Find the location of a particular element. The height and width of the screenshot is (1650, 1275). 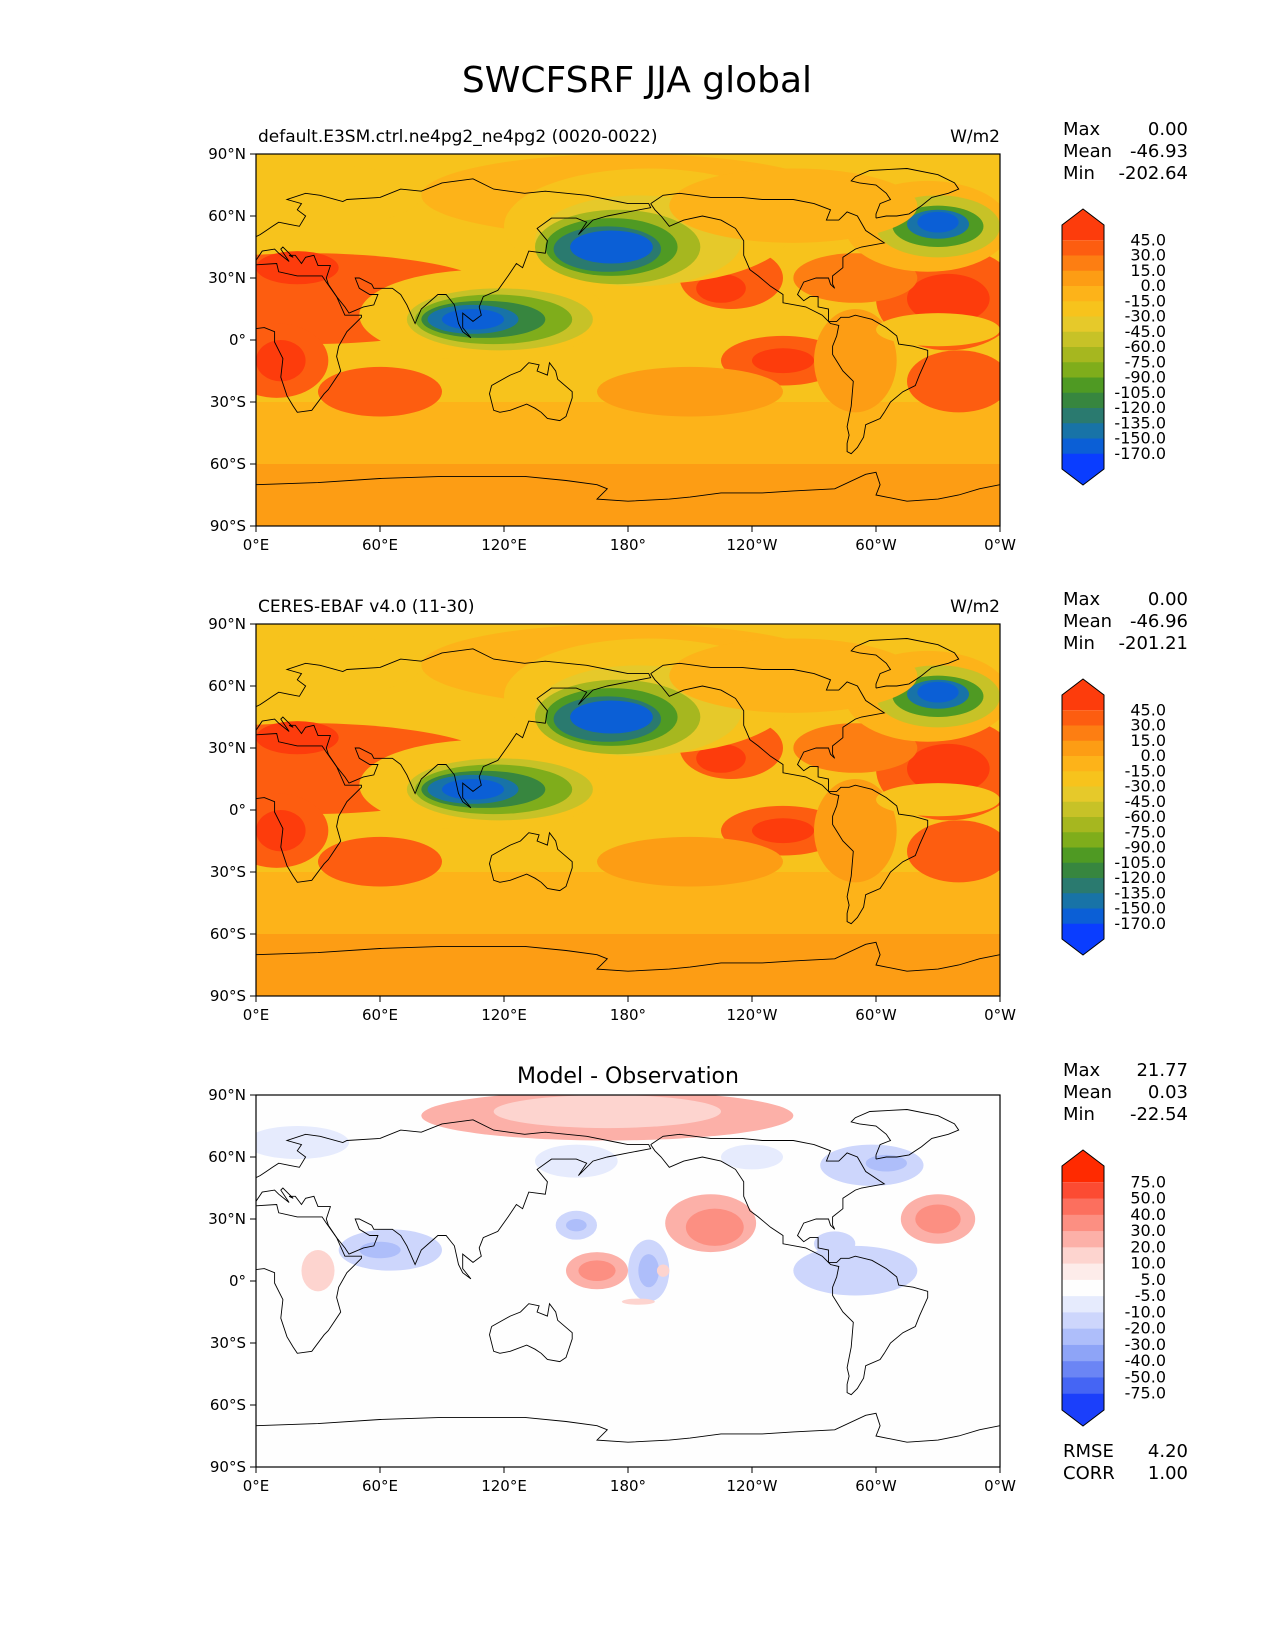

y-tick-label: 90°N is located at coordinates (227, 154).